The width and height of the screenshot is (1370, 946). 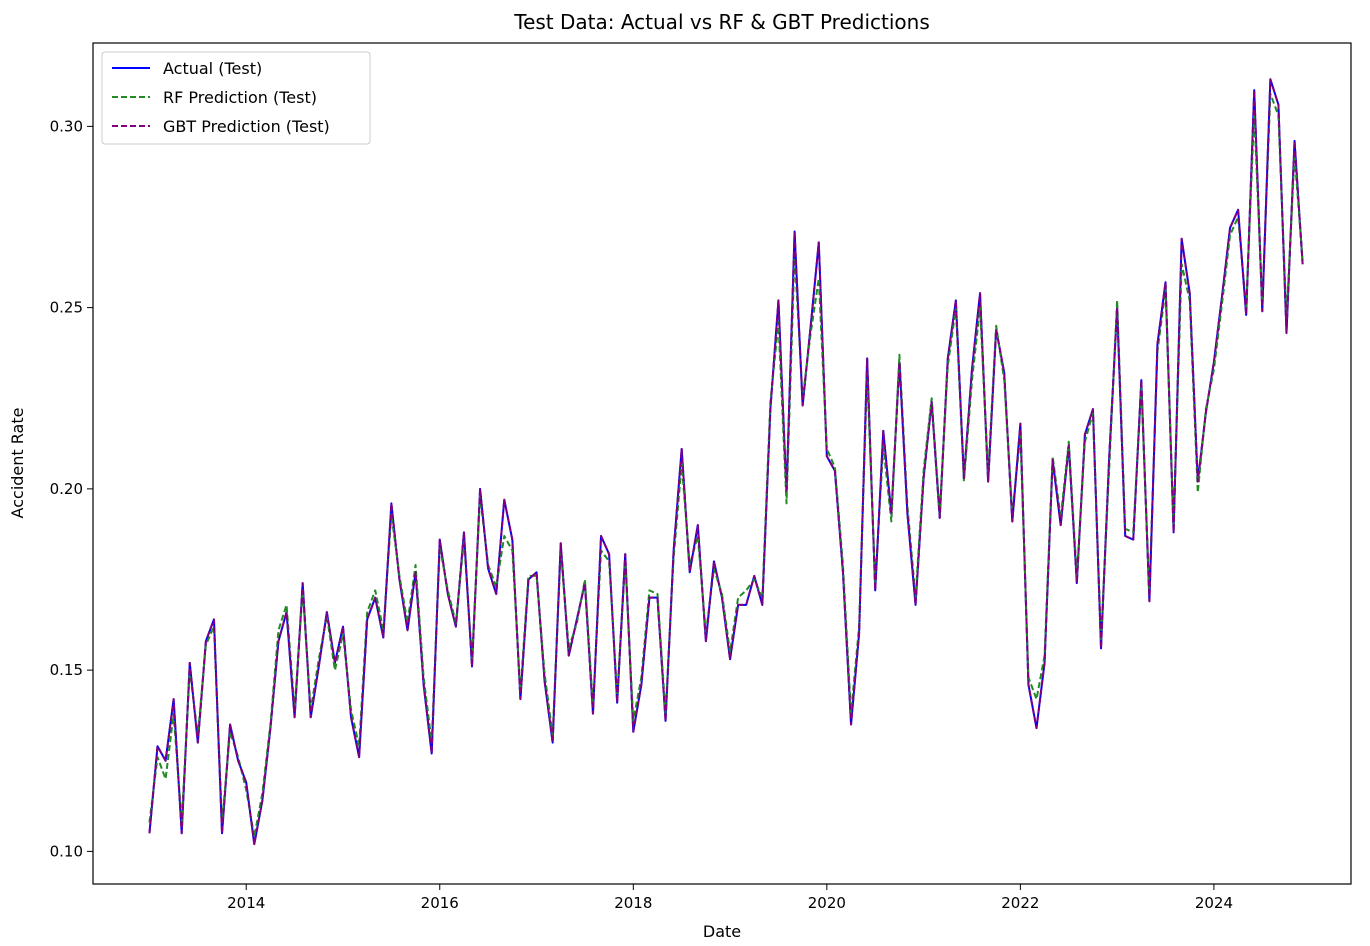 What do you see at coordinates (440, 903) in the screenshot?
I see `x-tick-label-1: 2016` at bounding box center [440, 903].